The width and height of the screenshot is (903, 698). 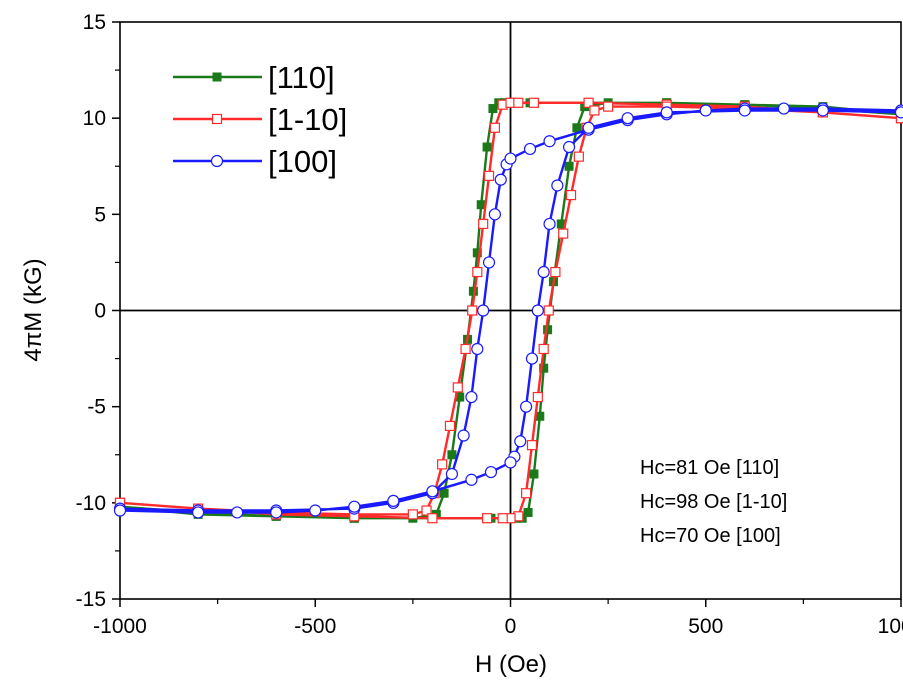 What do you see at coordinates (307, 119) in the screenshot?
I see `legend-label: [1-10]` at bounding box center [307, 119].